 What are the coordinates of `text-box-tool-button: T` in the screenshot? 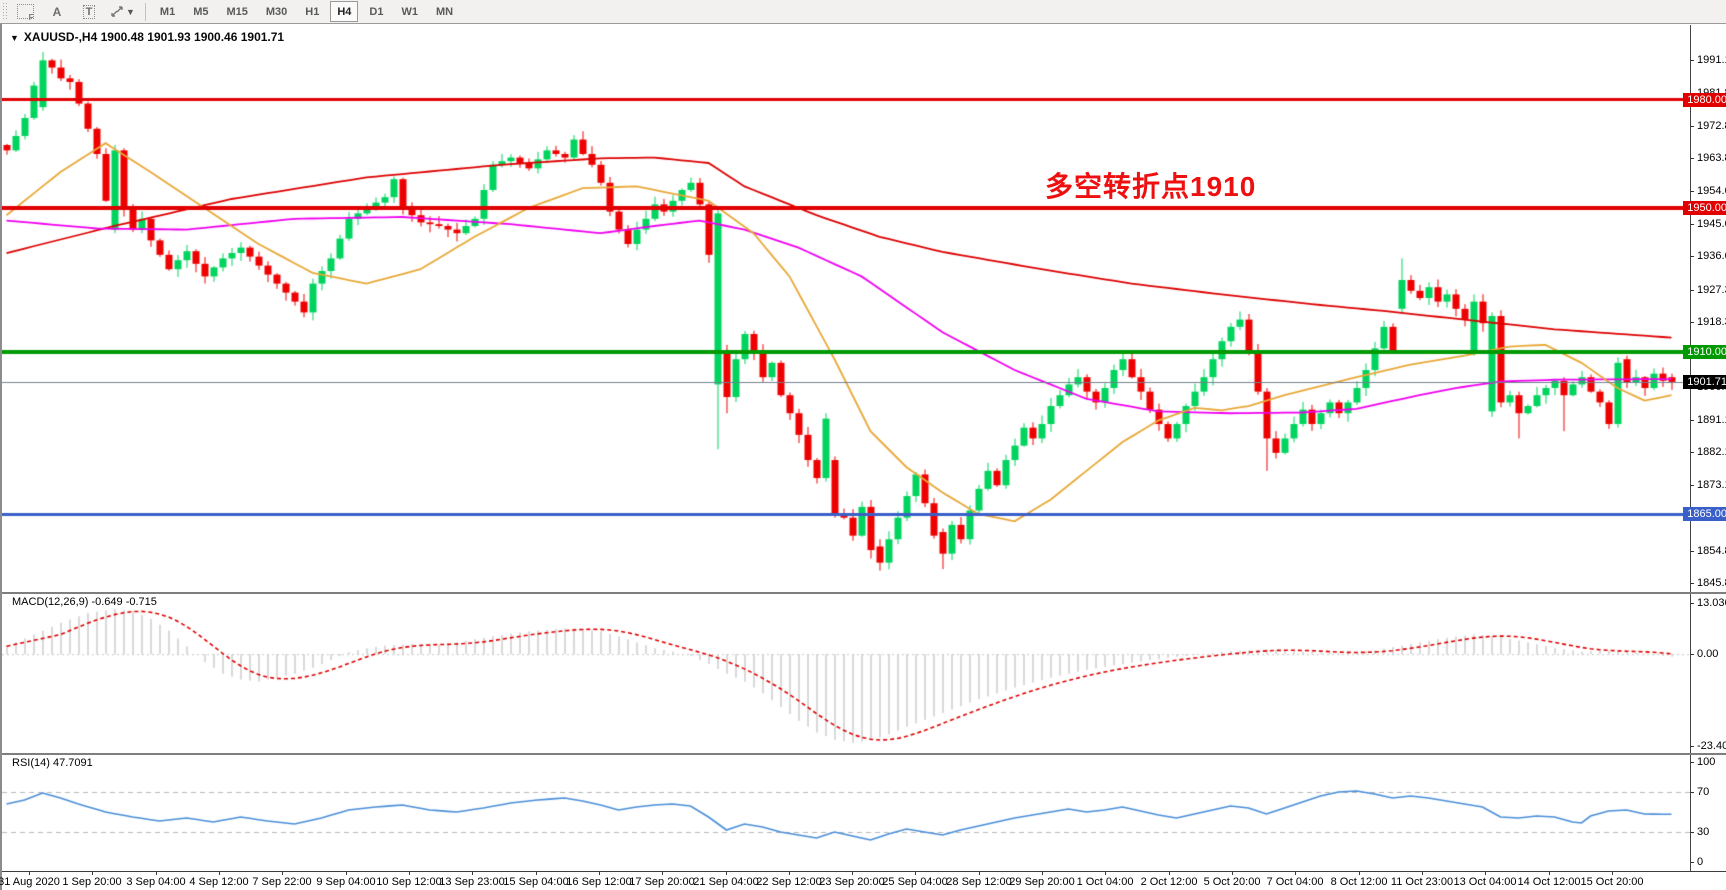 It's located at (89, 11).